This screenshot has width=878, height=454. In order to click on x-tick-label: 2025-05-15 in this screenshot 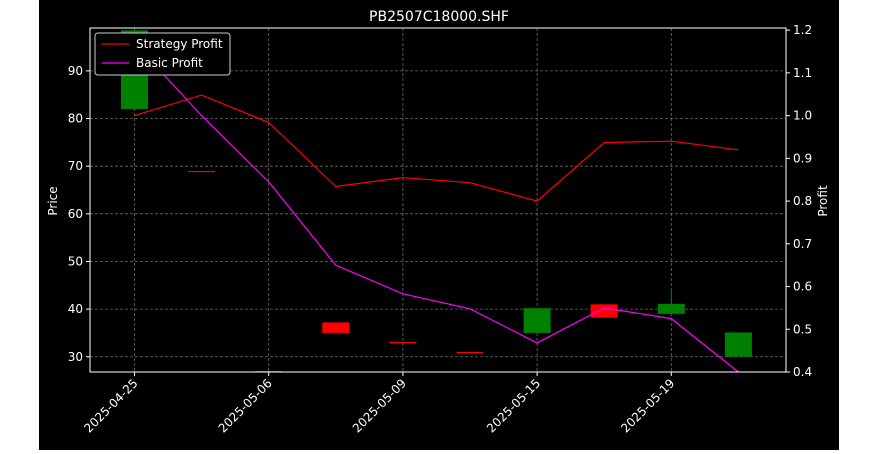, I will do `click(513, 405)`.